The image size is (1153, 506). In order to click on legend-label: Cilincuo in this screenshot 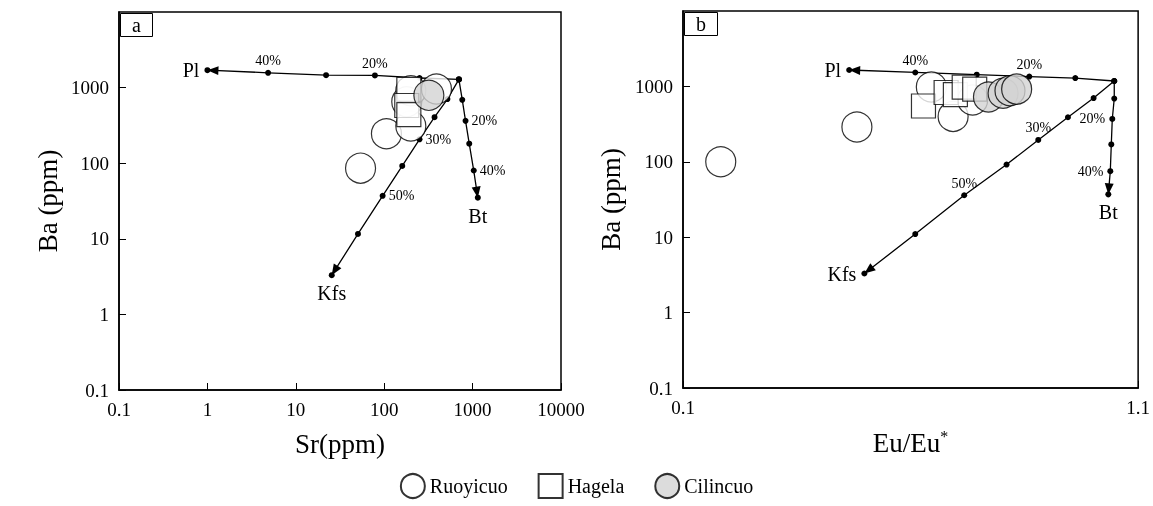, I will do `click(719, 486)`.